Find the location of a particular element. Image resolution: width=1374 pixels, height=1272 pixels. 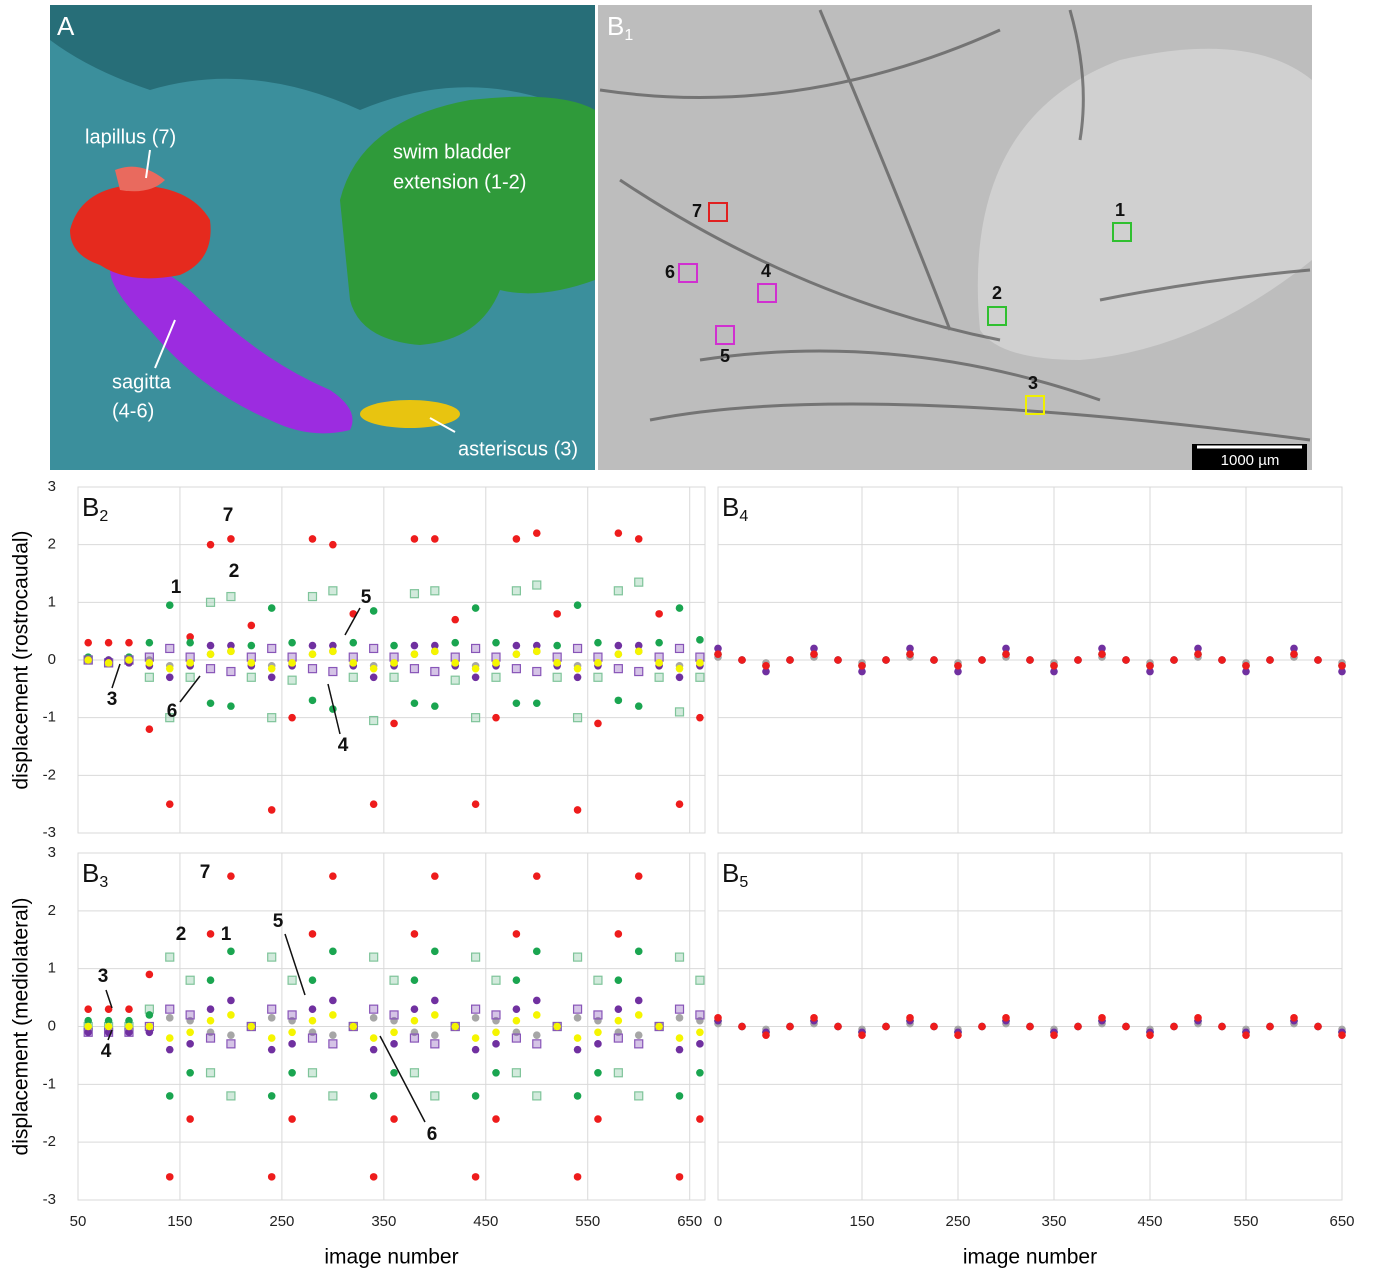

callout is located at coordinates (148, 164).